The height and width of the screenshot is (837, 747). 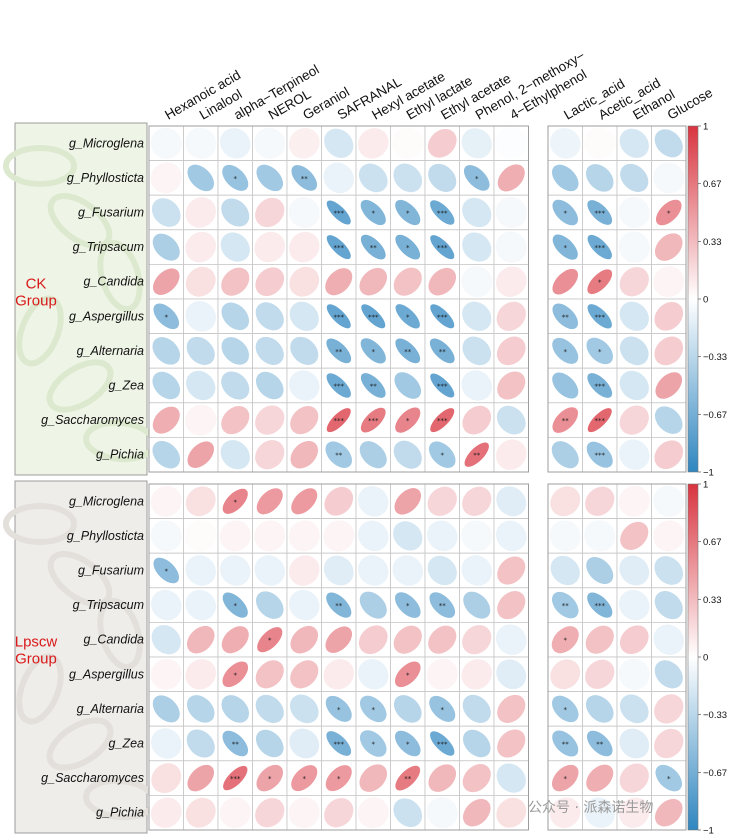 What do you see at coordinates (617, 657) in the screenshot?
I see `panel-frame` at bounding box center [617, 657].